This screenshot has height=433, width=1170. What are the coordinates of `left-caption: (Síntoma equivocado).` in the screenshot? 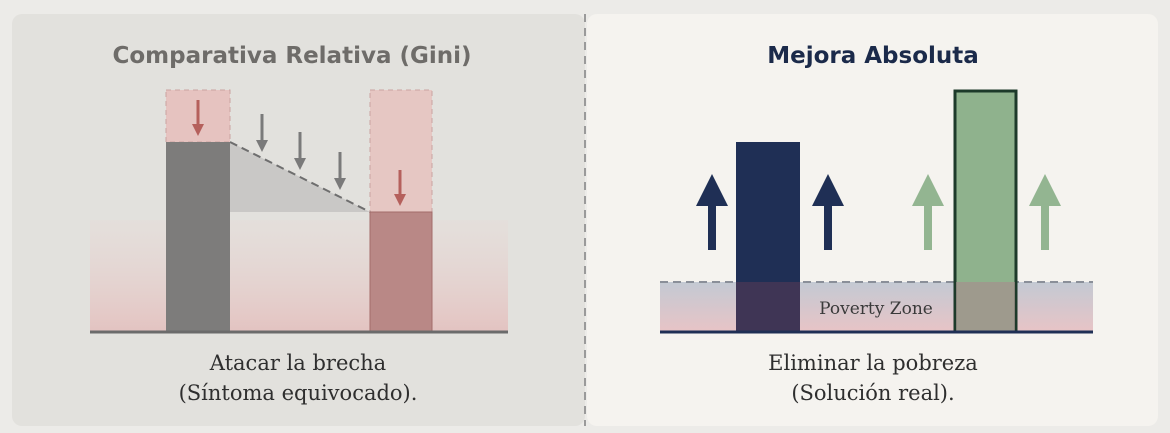 It's located at (298, 393).